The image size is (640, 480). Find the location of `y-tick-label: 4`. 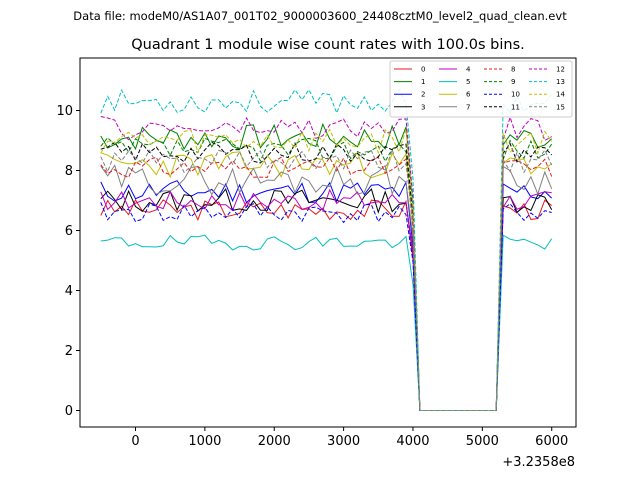

y-tick-label: 4 is located at coordinates (69, 291).